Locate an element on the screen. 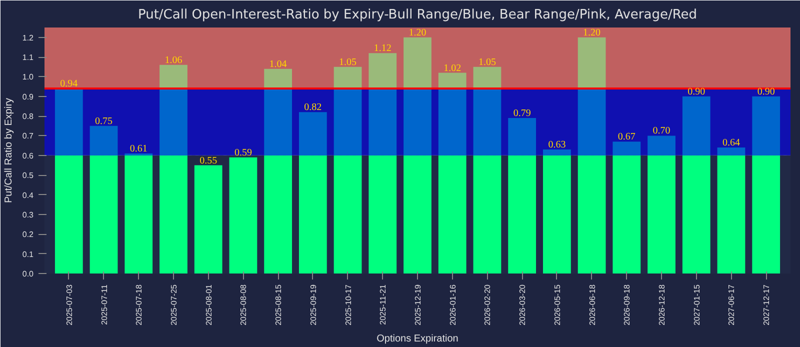 The height and width of the screenshot is (347, 800). x-tick-label: 2027-01-15 is located at coordinates (697, 305).